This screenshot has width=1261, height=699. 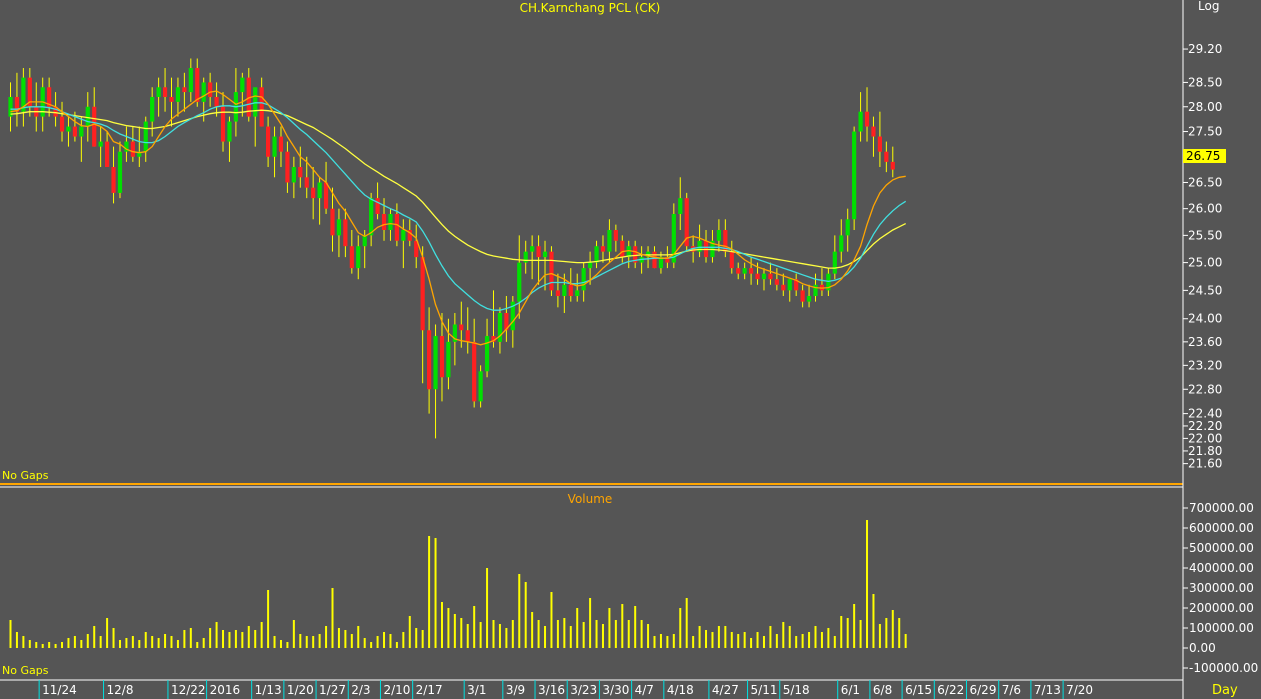 I want to click on date-tick-label: 4/18, so click(x=680, y=690).